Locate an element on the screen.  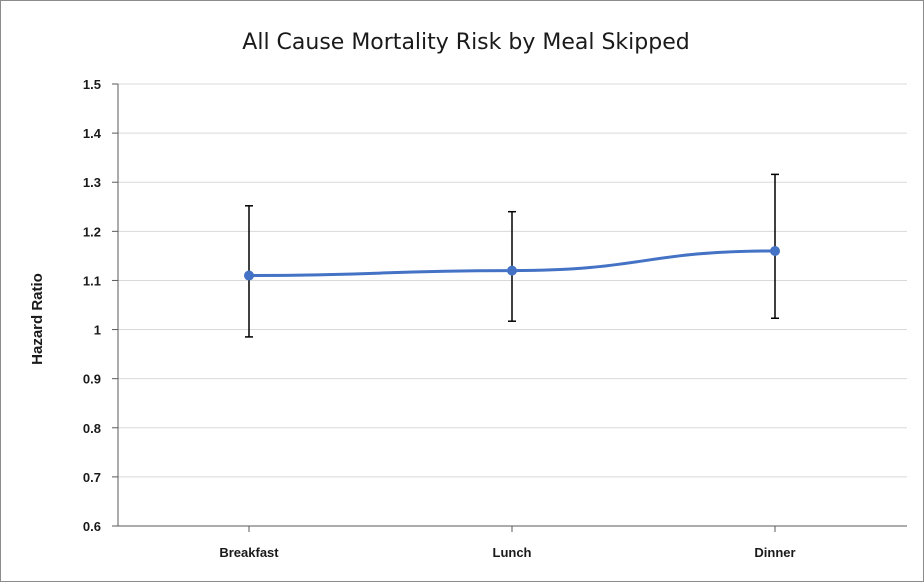
x-tick-label: Breakfast is located at coordinates (249, 552).